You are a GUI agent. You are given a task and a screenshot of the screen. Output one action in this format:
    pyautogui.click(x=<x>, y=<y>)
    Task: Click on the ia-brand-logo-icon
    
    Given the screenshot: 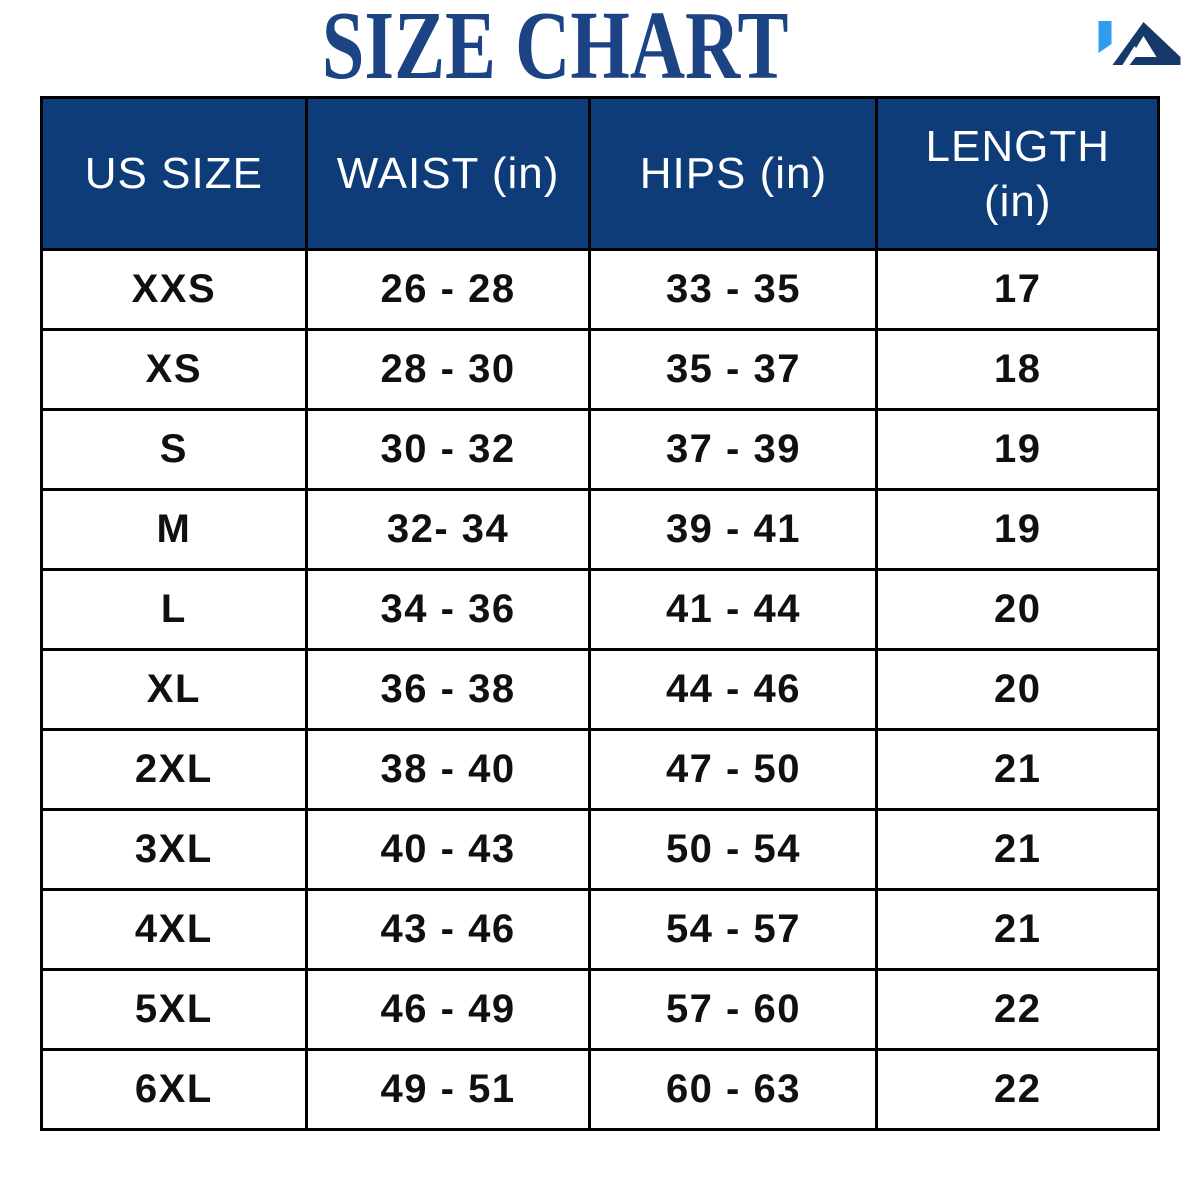 What is the action you would take?
    pyautogui.click(x=1139, y=43)
    